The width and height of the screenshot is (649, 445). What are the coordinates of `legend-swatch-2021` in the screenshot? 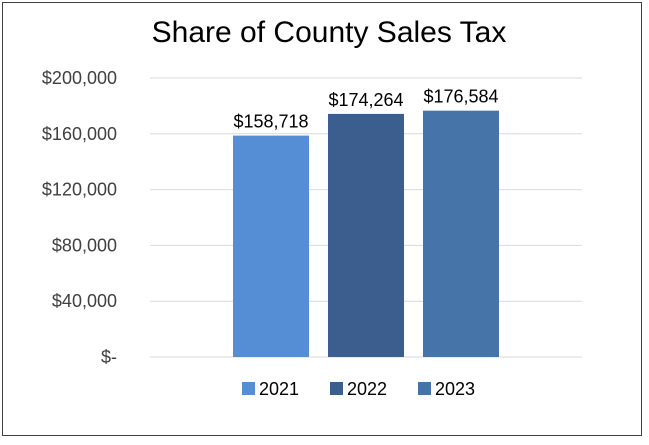 It's located at (248, 388).